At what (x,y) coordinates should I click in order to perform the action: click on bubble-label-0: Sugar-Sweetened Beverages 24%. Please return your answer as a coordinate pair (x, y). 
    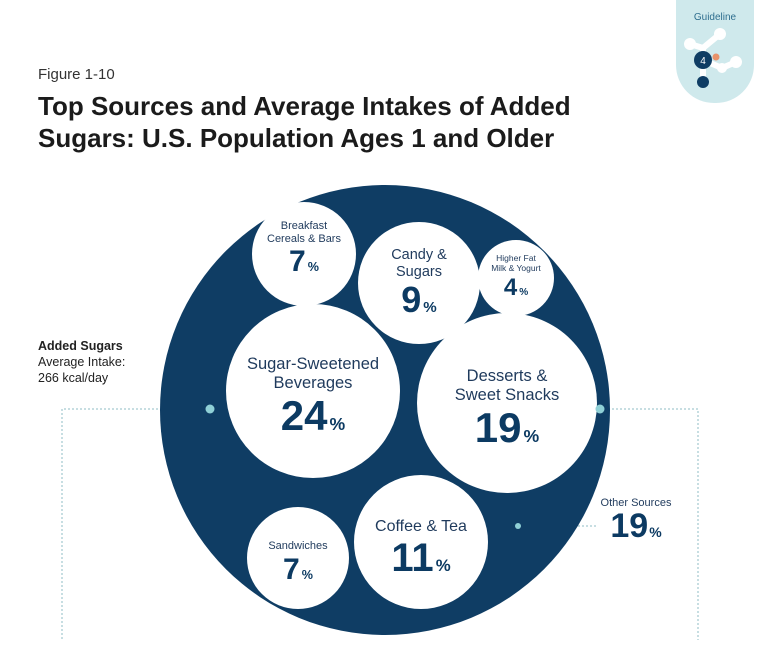
    Looking at the image, I should click on (313, 396).